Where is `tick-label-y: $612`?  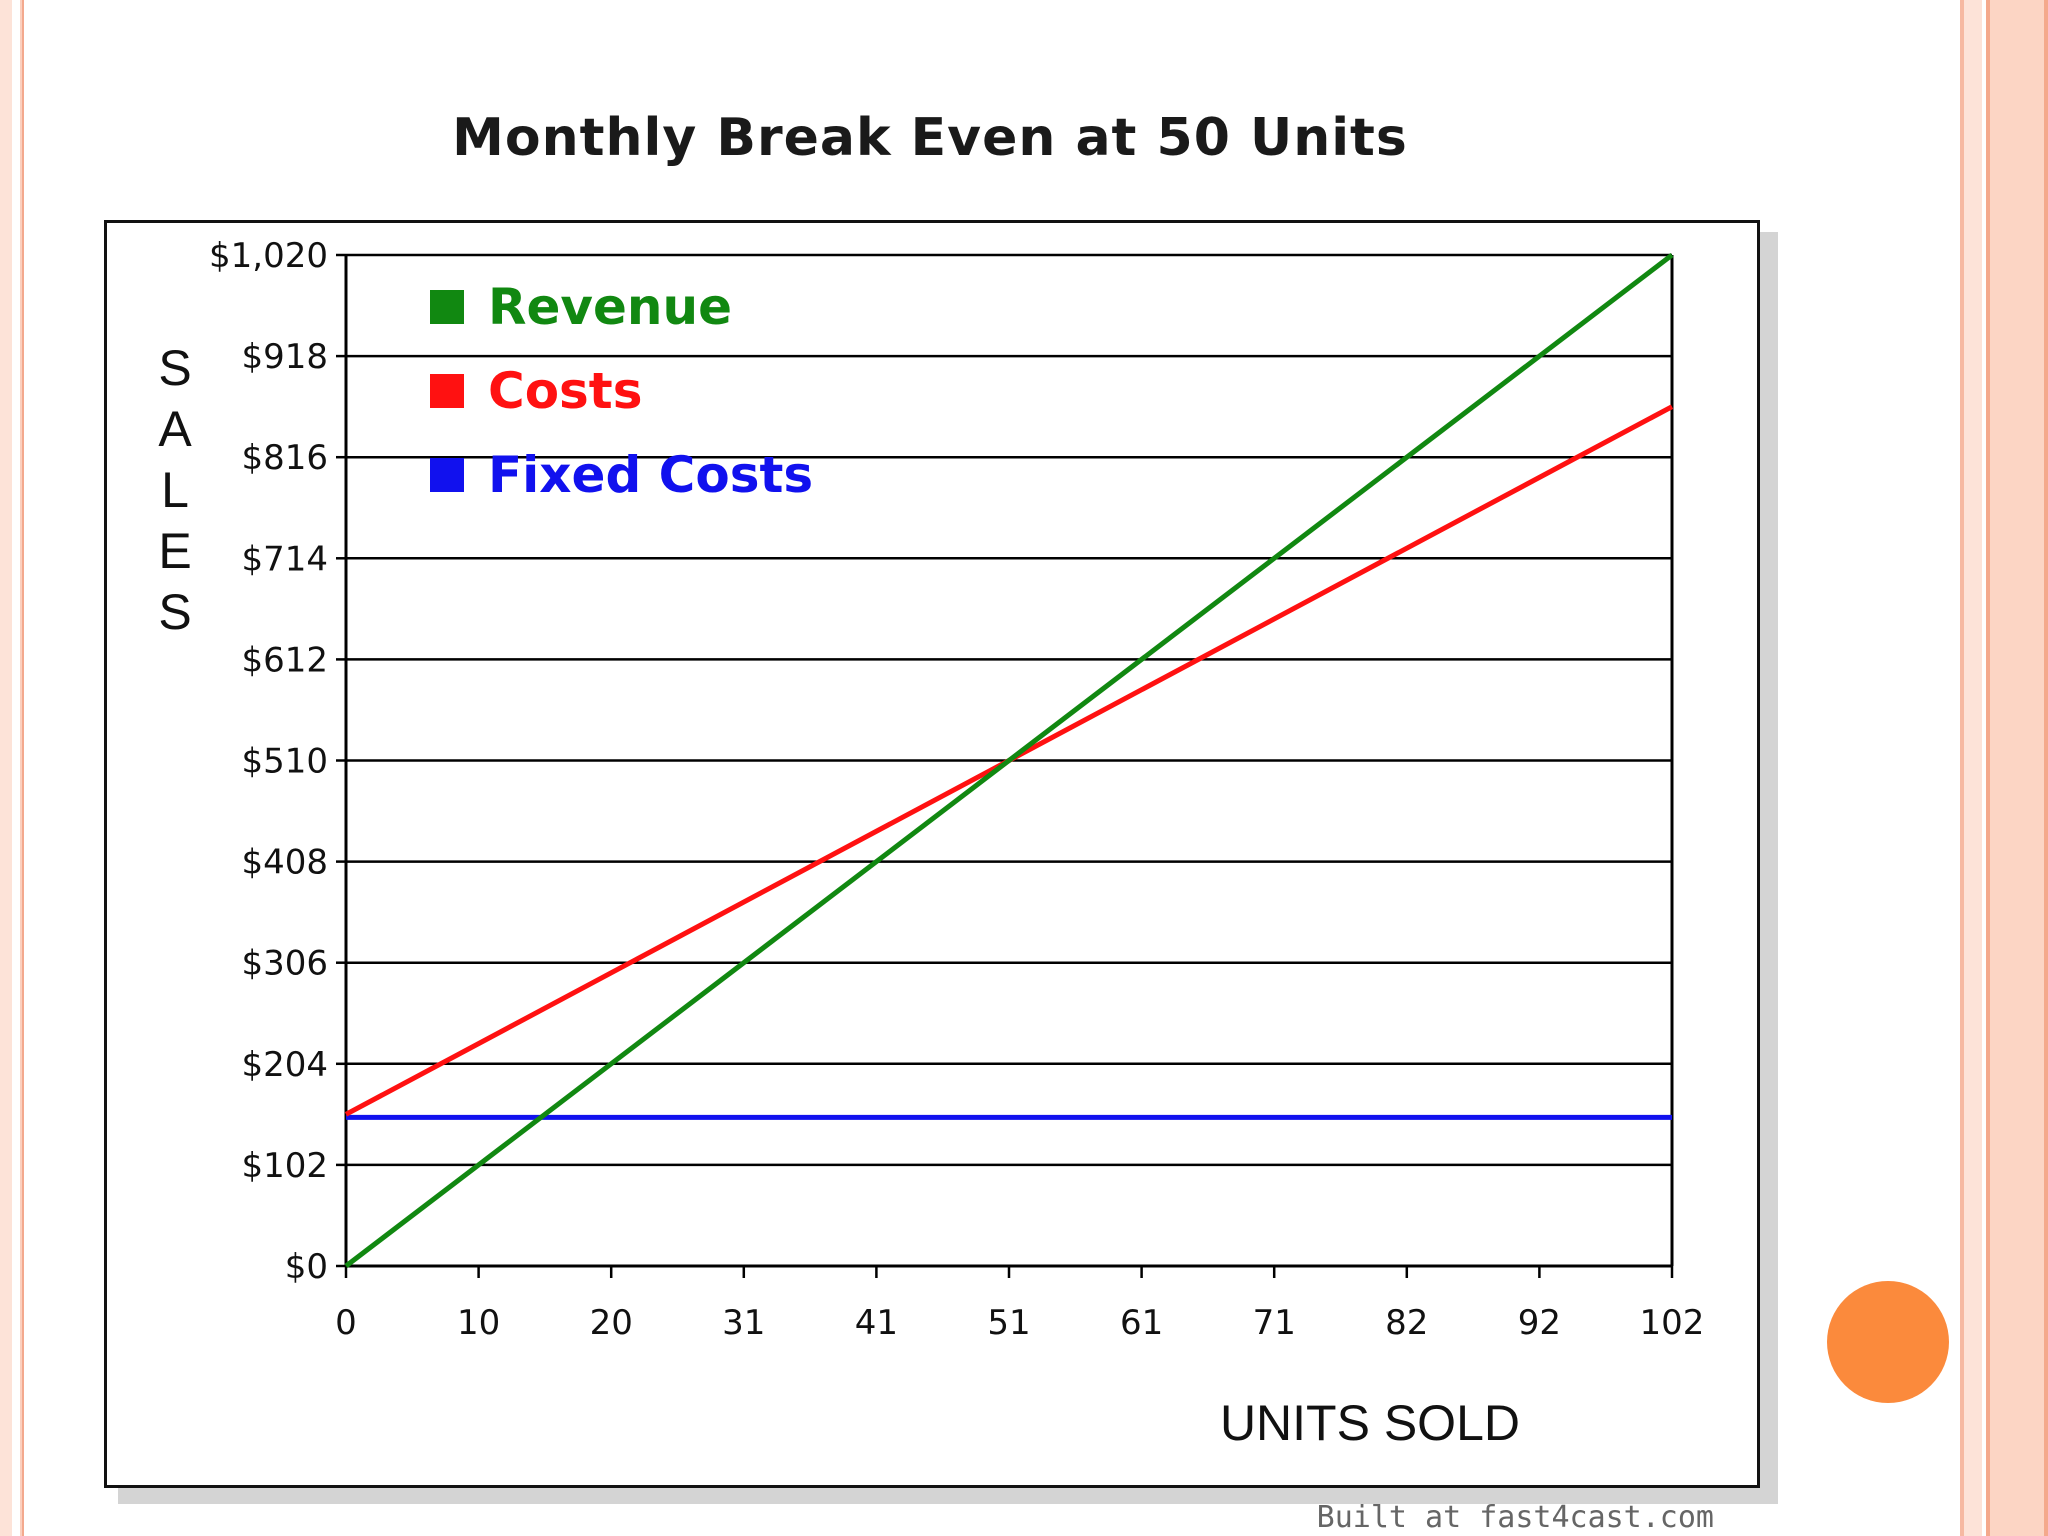
tick-label-y: $612 is located at coordinates (284, 660).